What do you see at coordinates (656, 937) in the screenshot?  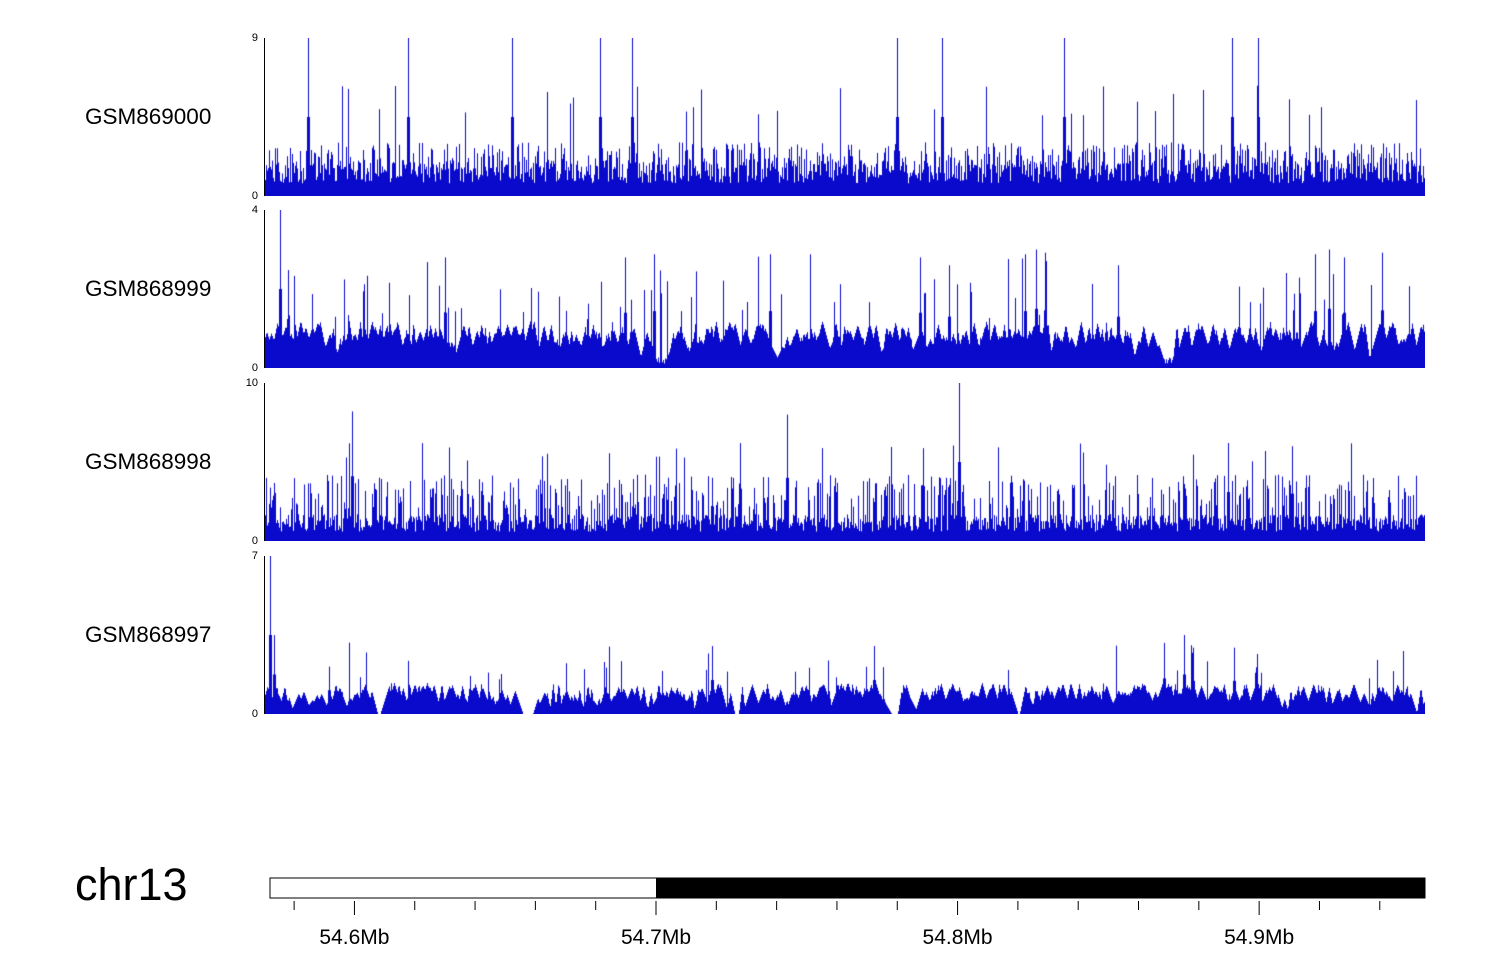 I see `axis-tick-label: 54.7Mb` at bounding box center [656, 937].